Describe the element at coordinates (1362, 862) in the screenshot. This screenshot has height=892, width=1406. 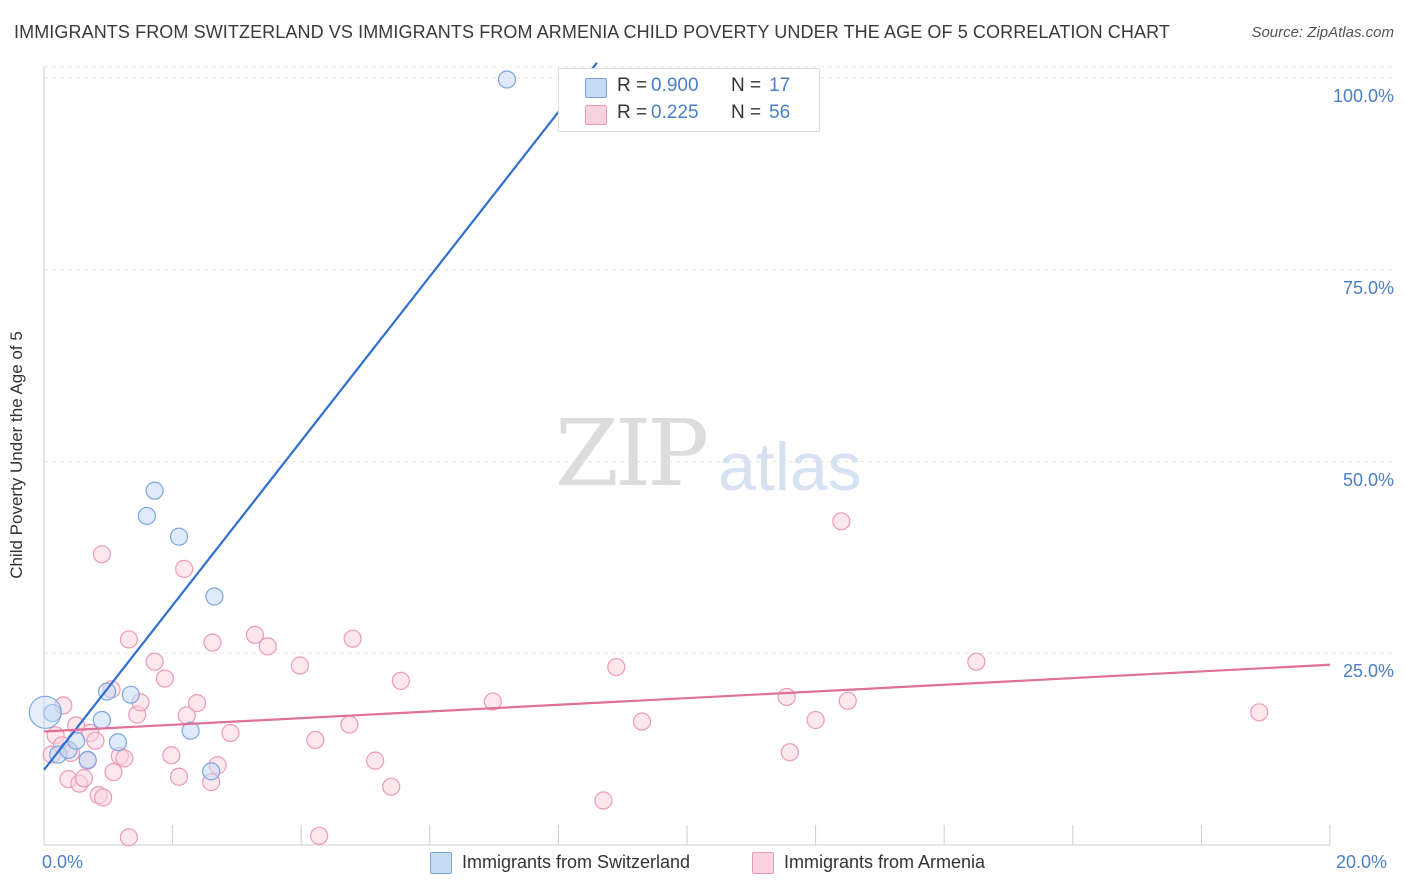
I see `x-tick-label-max: 20.0%` at that location.